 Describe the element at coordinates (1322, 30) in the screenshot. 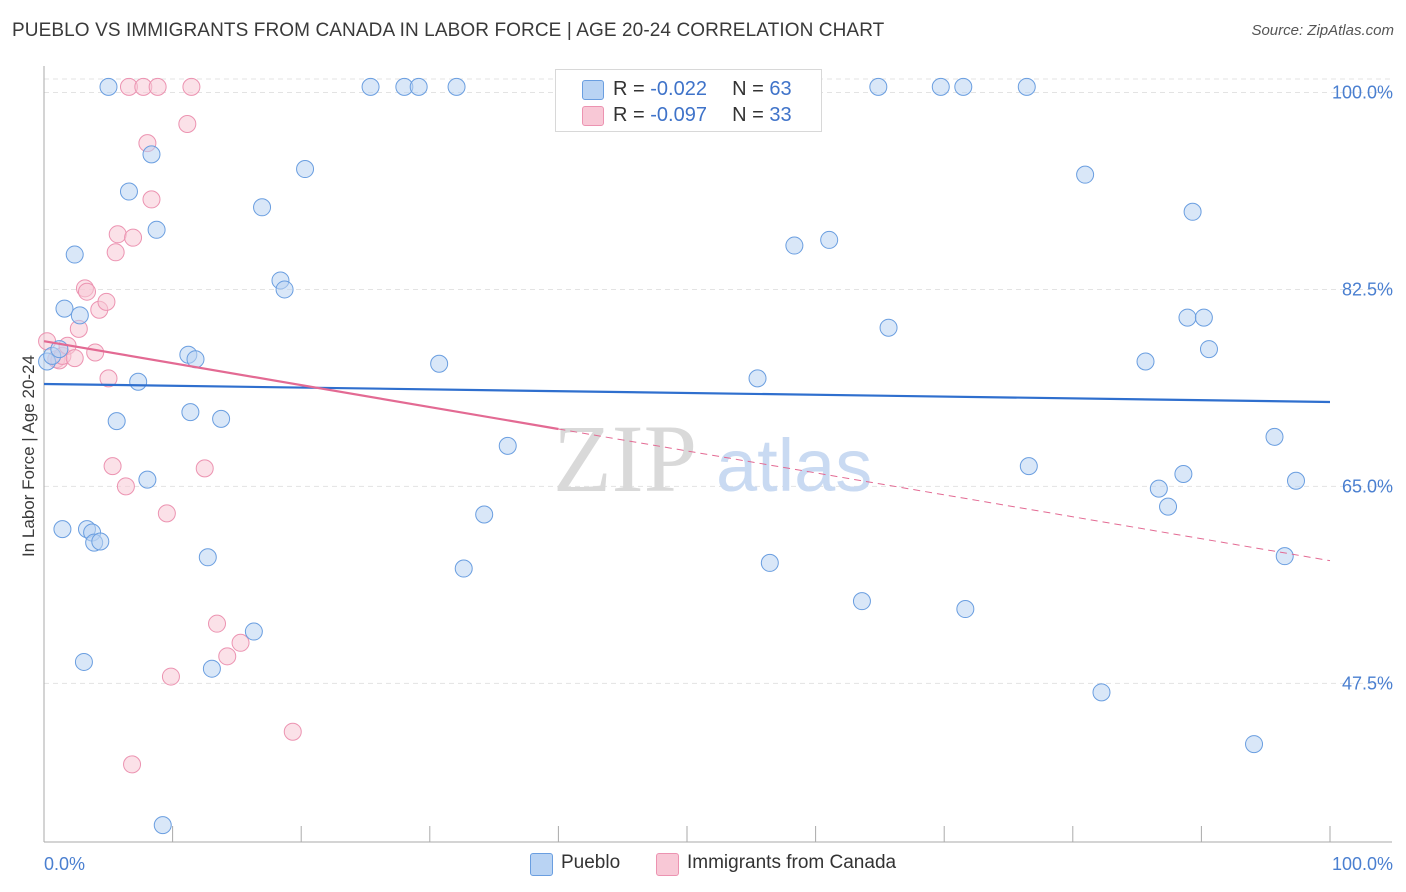

I see `source-label: Source: ZipAtlas.com` at that location.